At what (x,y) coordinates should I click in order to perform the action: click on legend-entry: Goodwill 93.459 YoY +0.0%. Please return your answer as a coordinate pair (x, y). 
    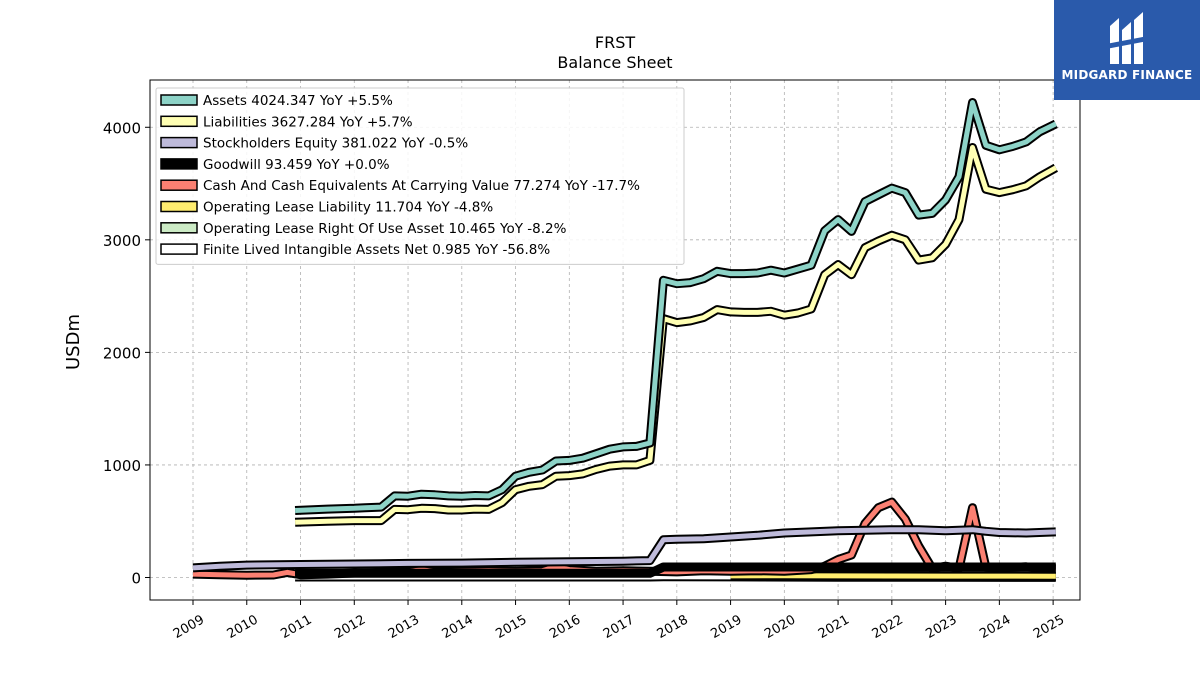
    Looking at the image, I should click on (296, 165).